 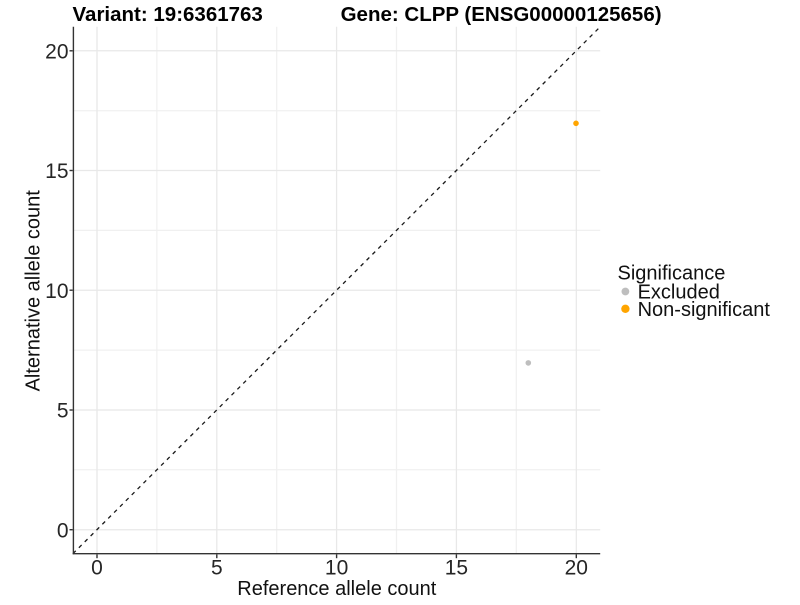 I want to click on svg-text: Variant: 19:6361763, so click(x=168, y=14).